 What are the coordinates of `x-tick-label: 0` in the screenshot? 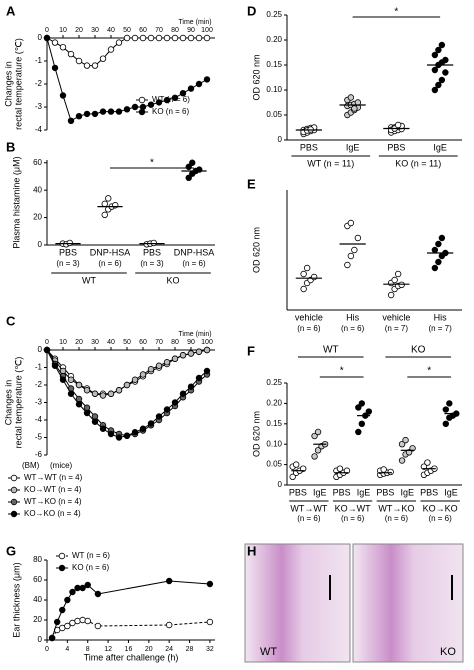 It's located at (47, 342).